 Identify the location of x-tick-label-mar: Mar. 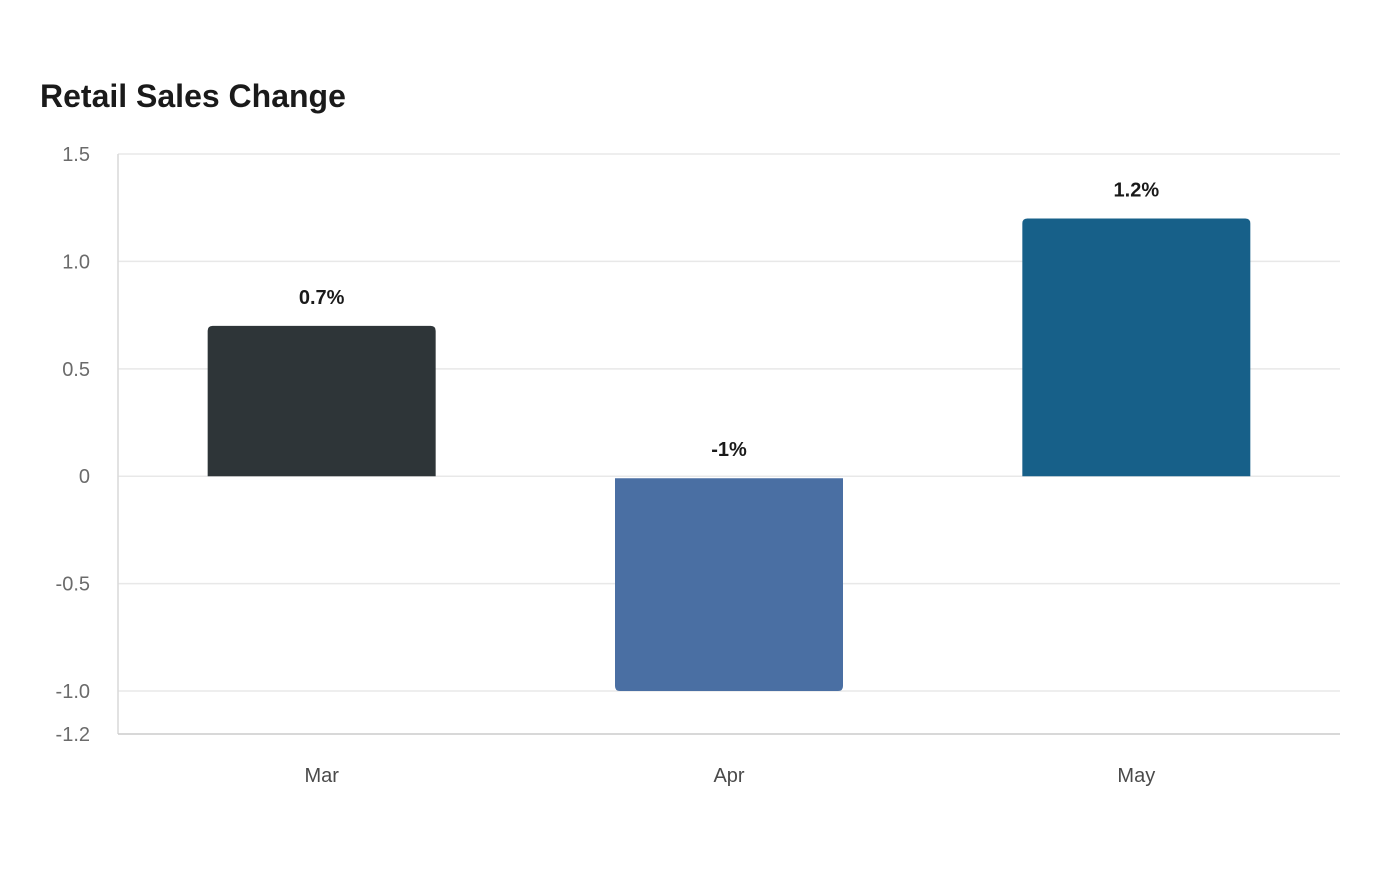
(321, 776).